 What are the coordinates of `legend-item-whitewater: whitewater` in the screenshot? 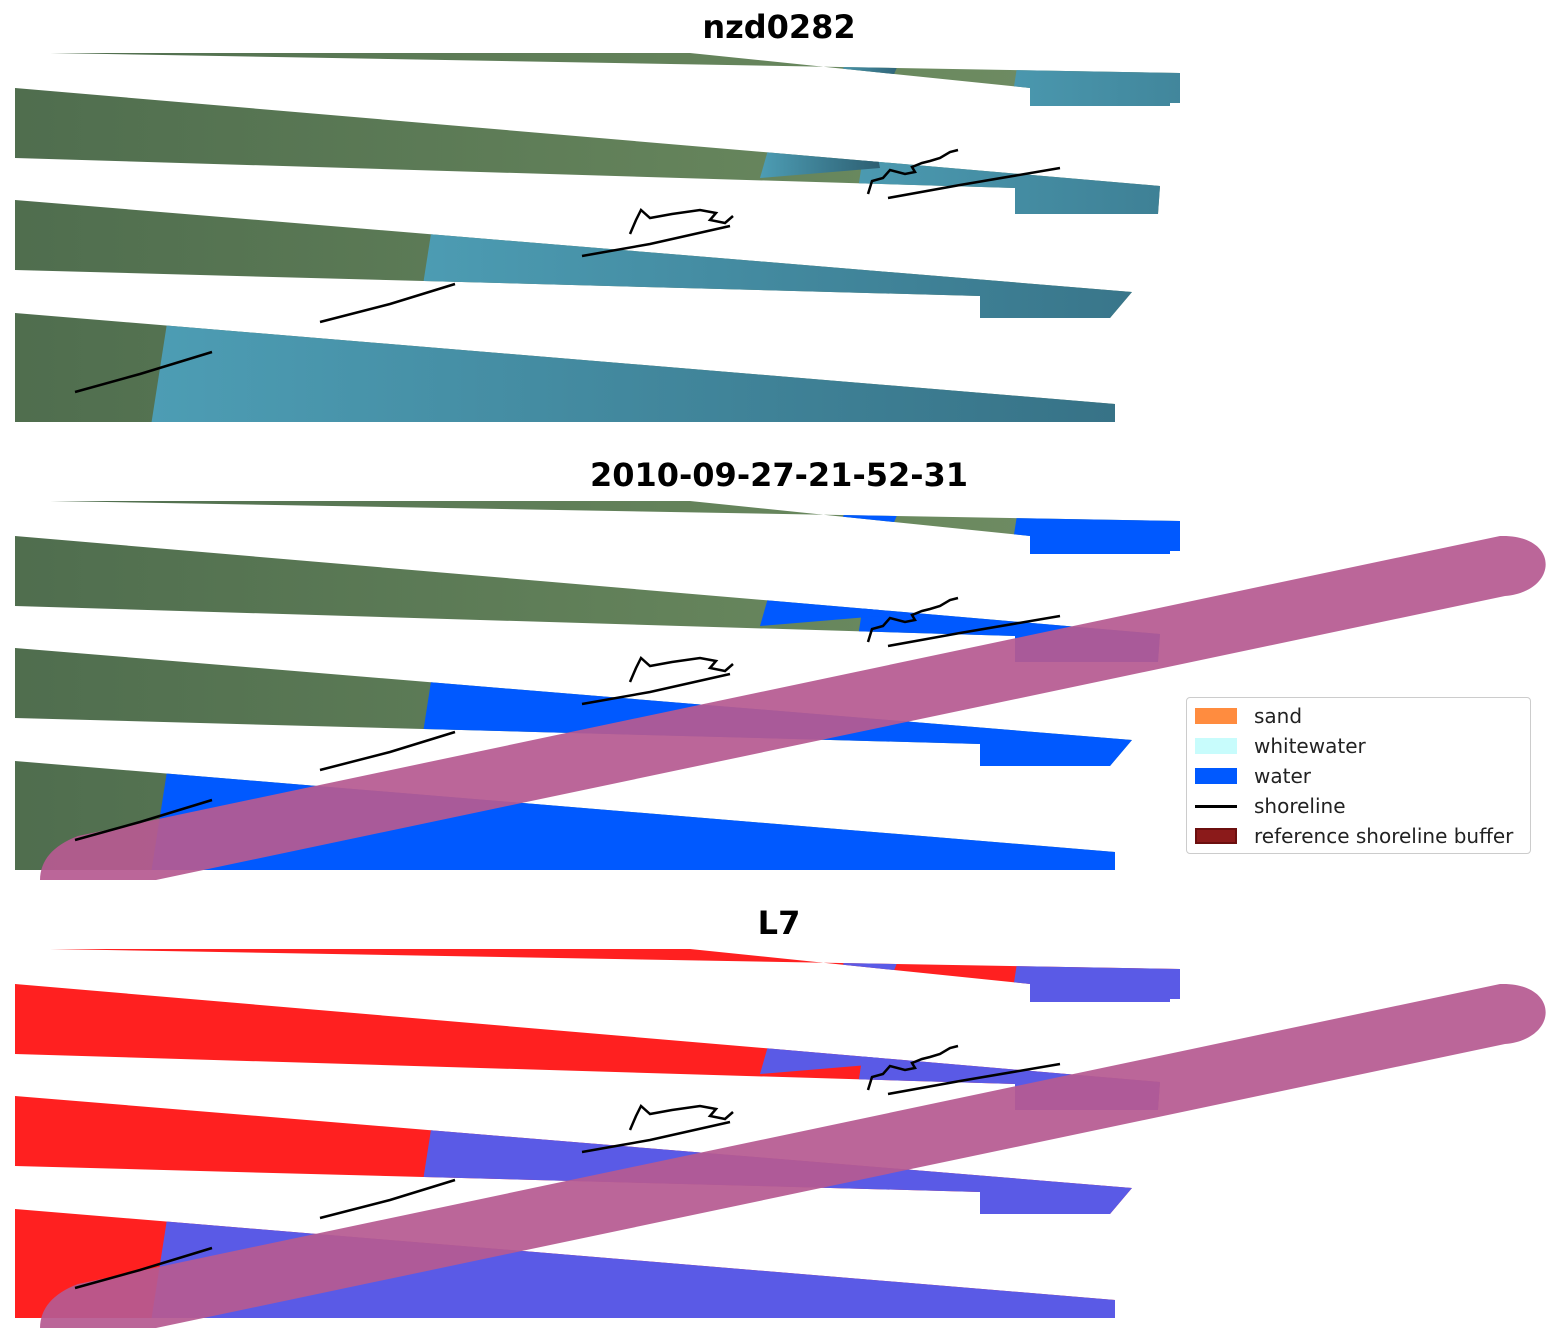 It's located at (1280, 746).